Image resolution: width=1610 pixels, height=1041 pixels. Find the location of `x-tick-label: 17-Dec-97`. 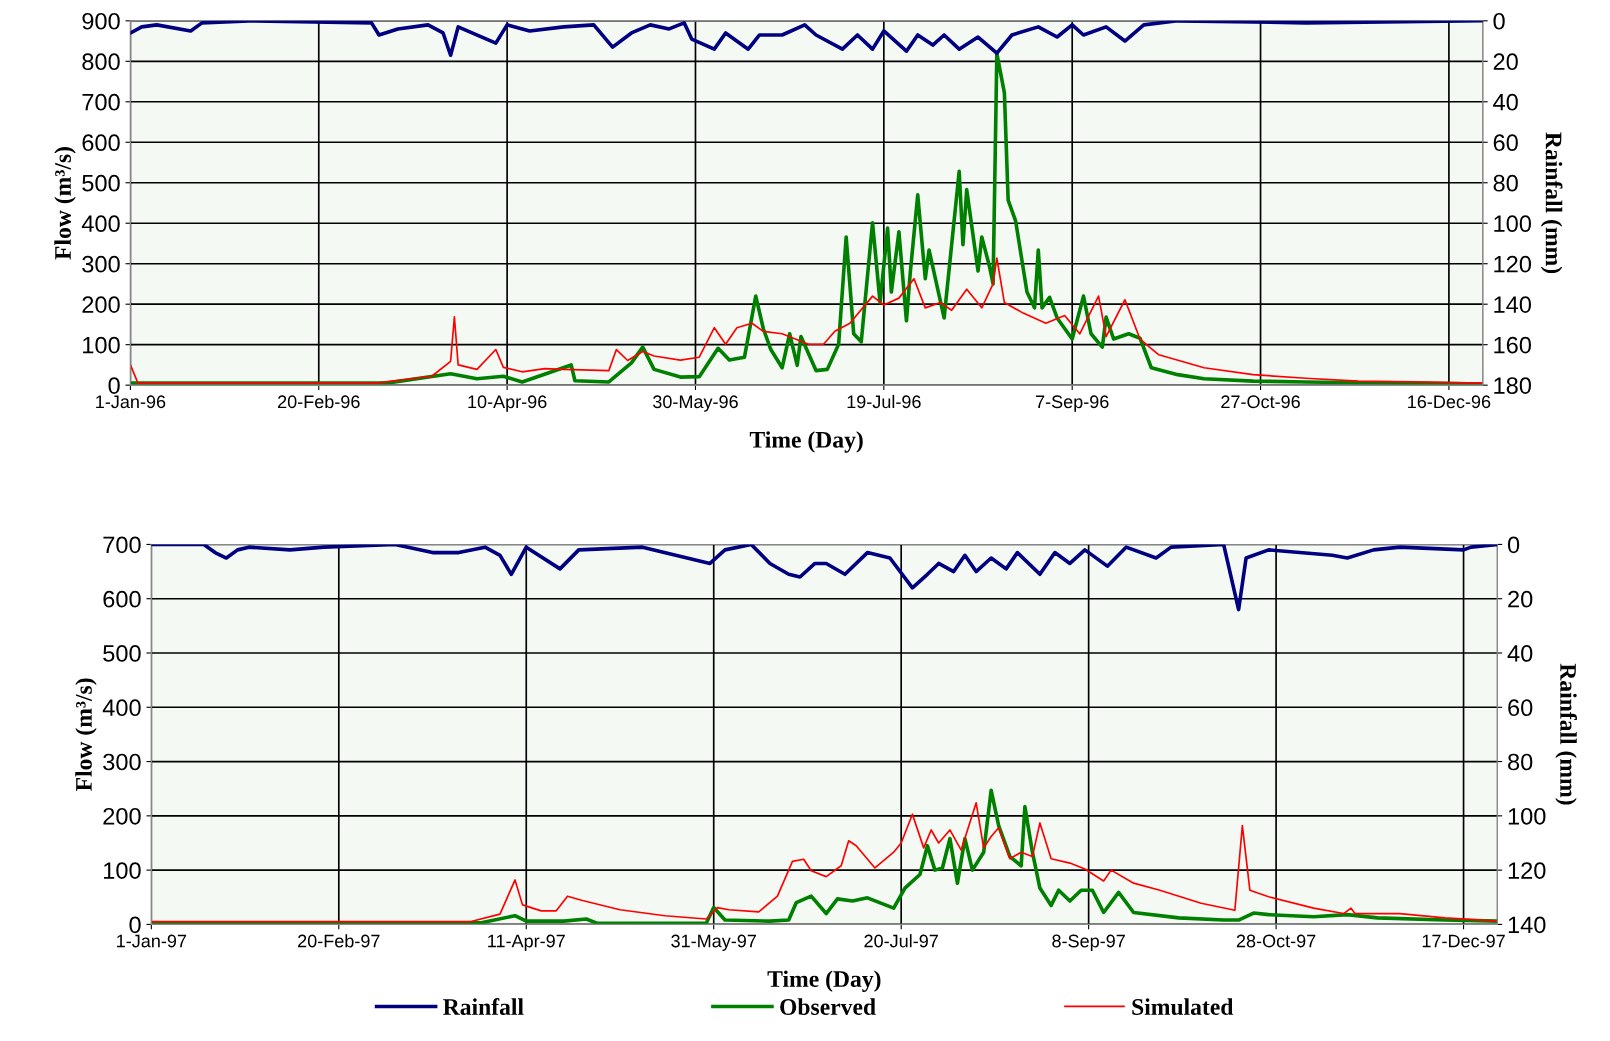

x-tick-label: 17-Dec-97 is located at coordinates (1463, 941).